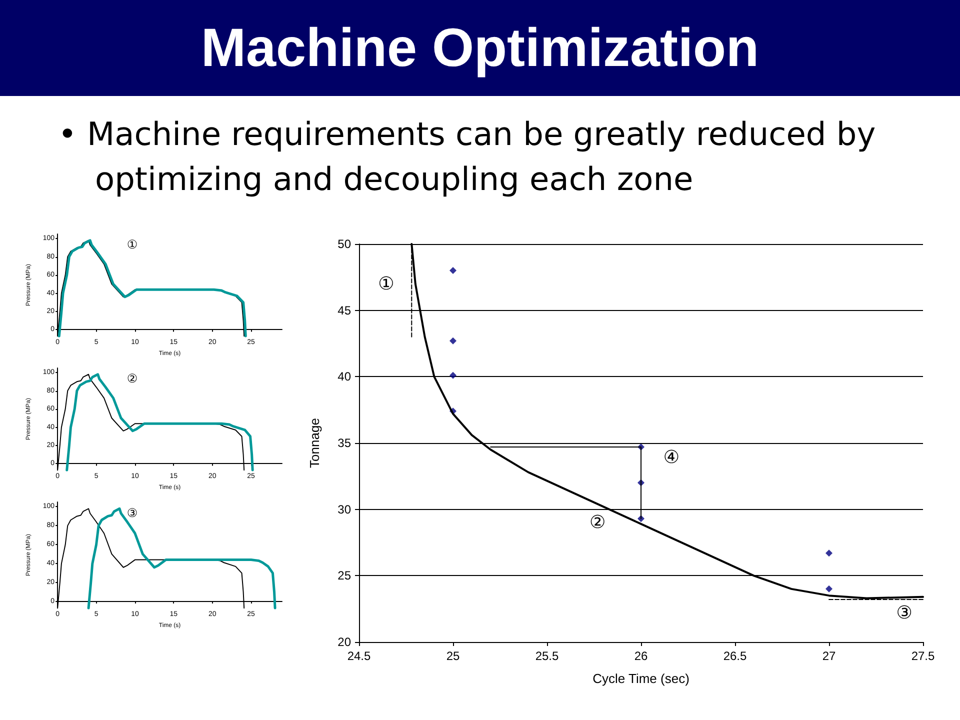 The height and width of the screenshot is (720, 960). I want to click on x-tick-label: 25, so click(453, 656).